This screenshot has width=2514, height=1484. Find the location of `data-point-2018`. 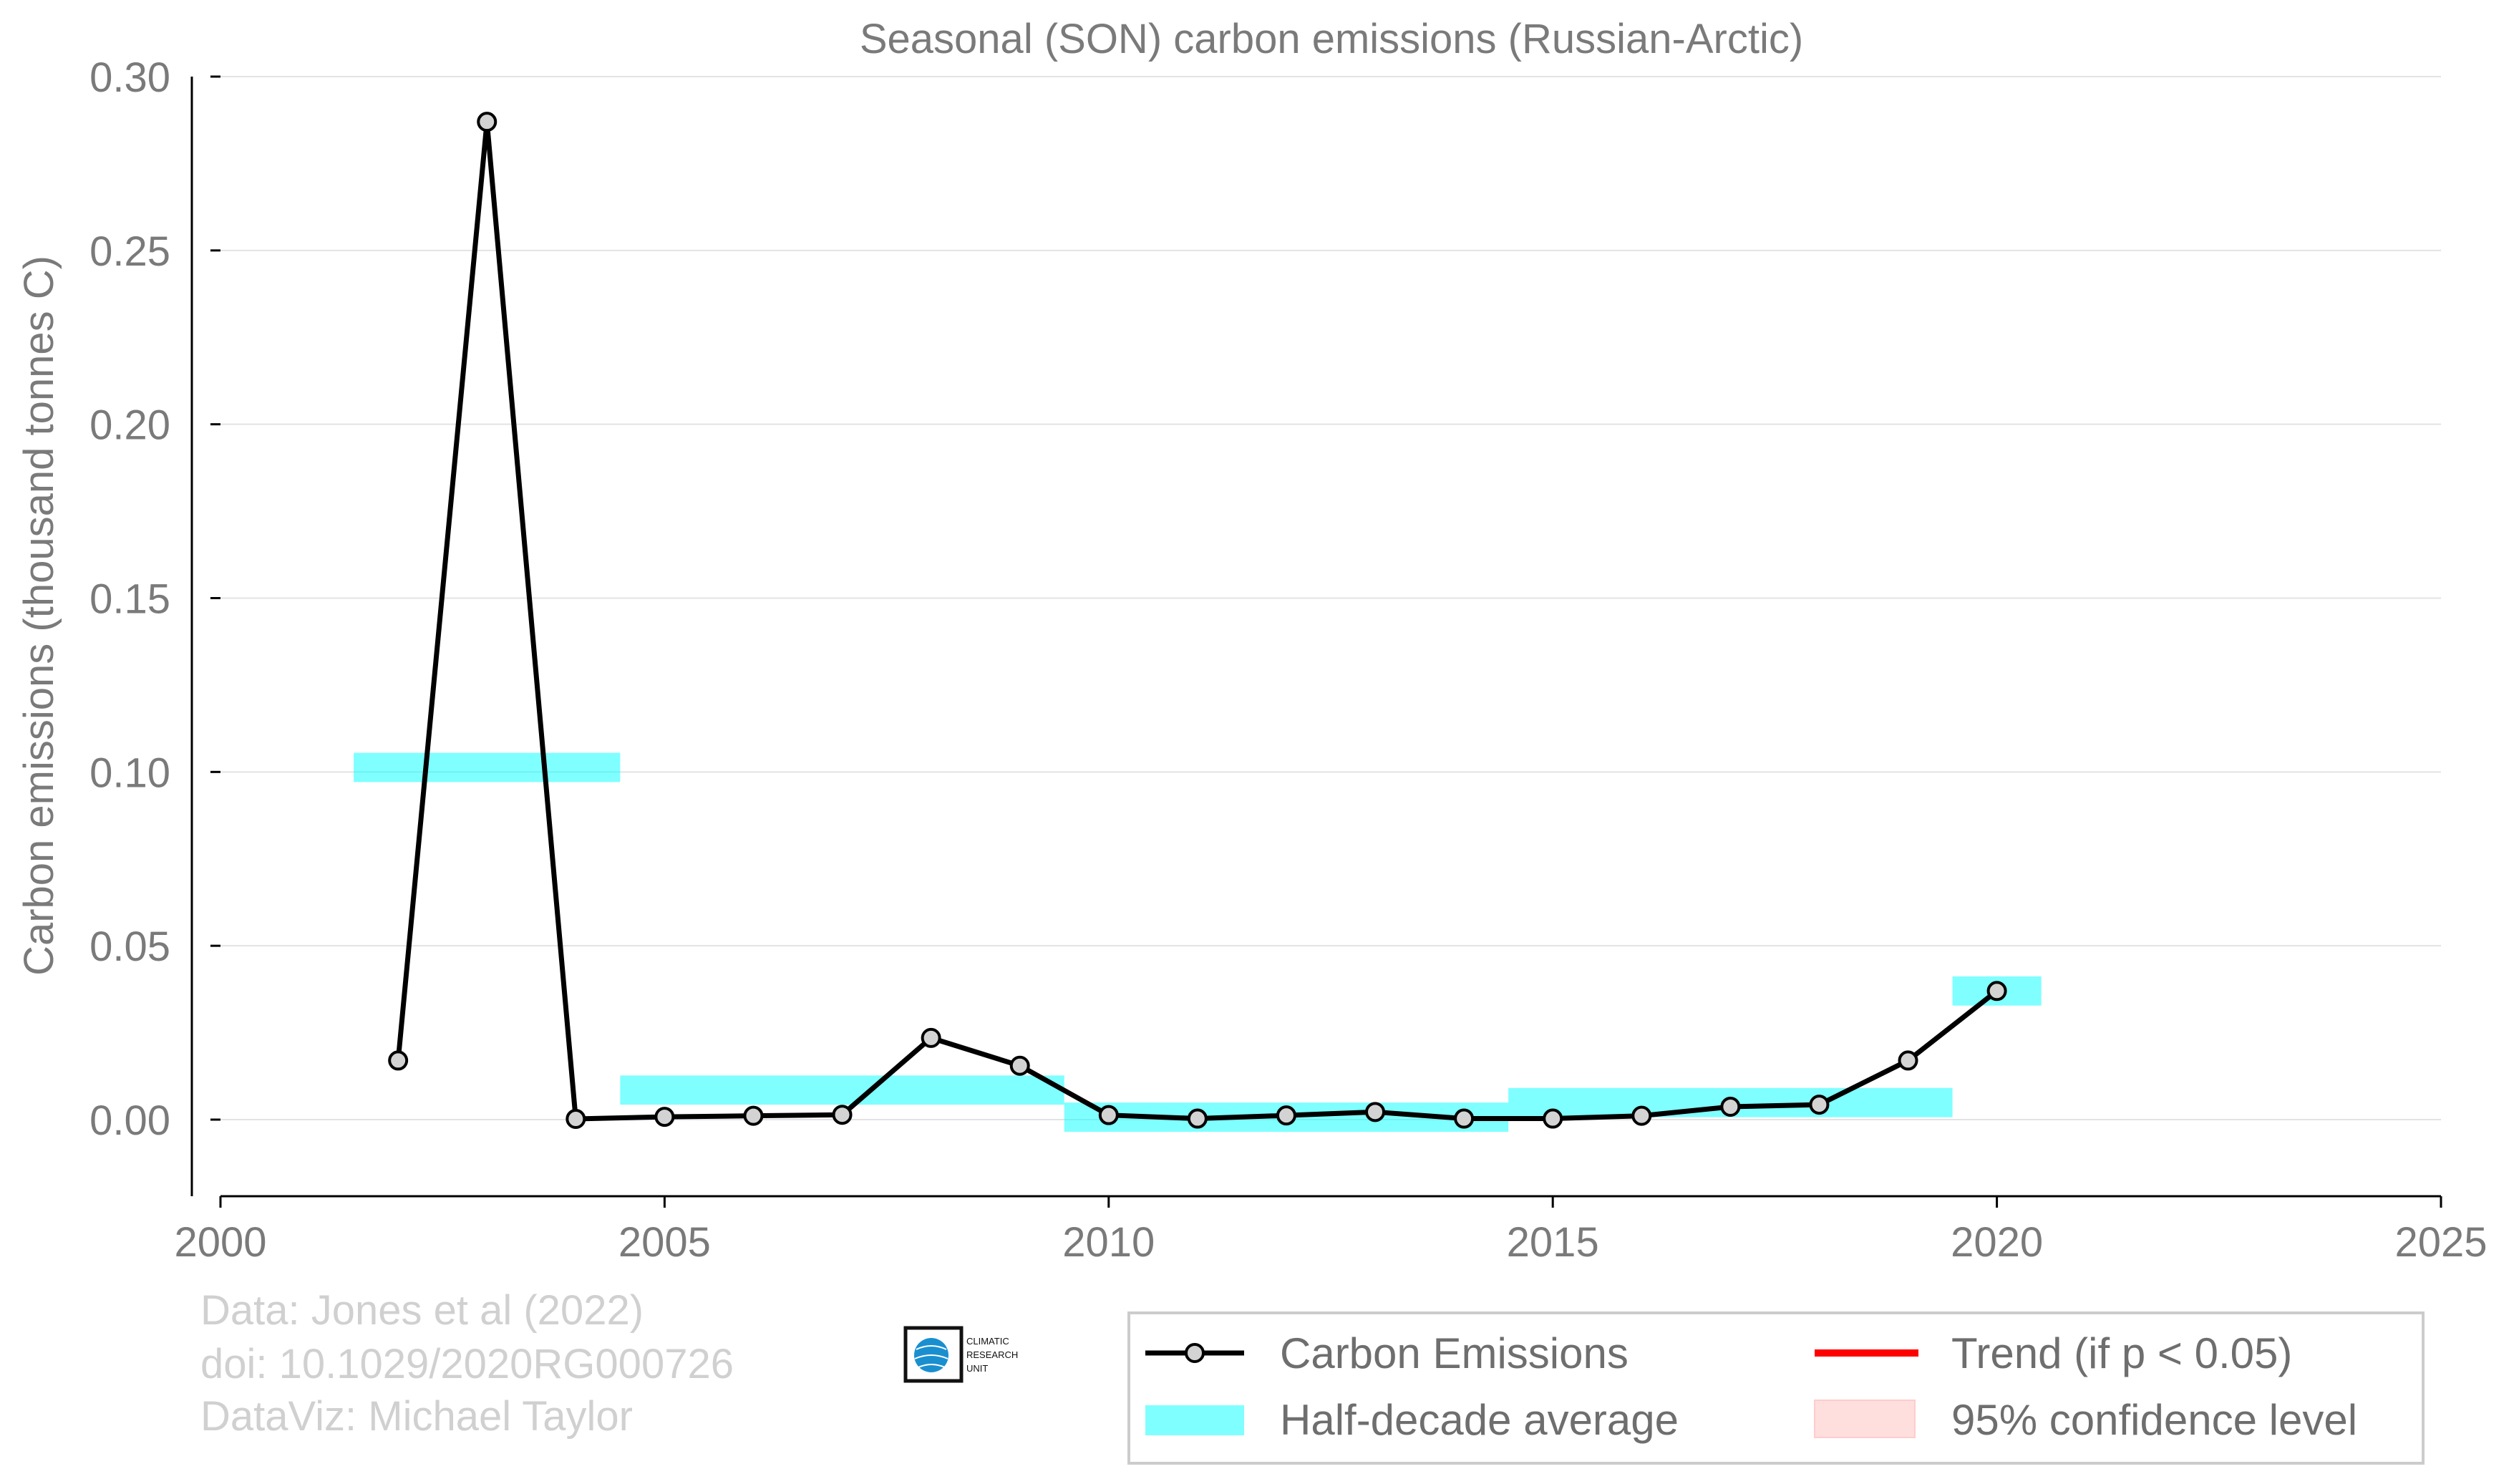

data-point-2018 is located at coordinates (1819, 1105).